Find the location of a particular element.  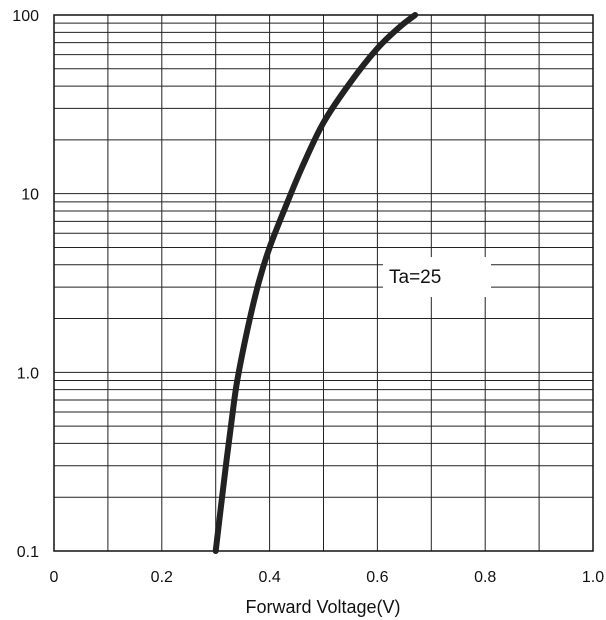

y-tick-label: 100 is located at coordinates (25, 16).